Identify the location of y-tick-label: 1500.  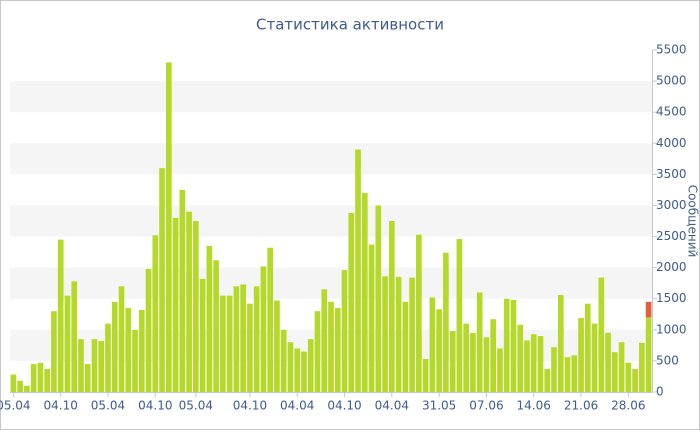
(671, 298).